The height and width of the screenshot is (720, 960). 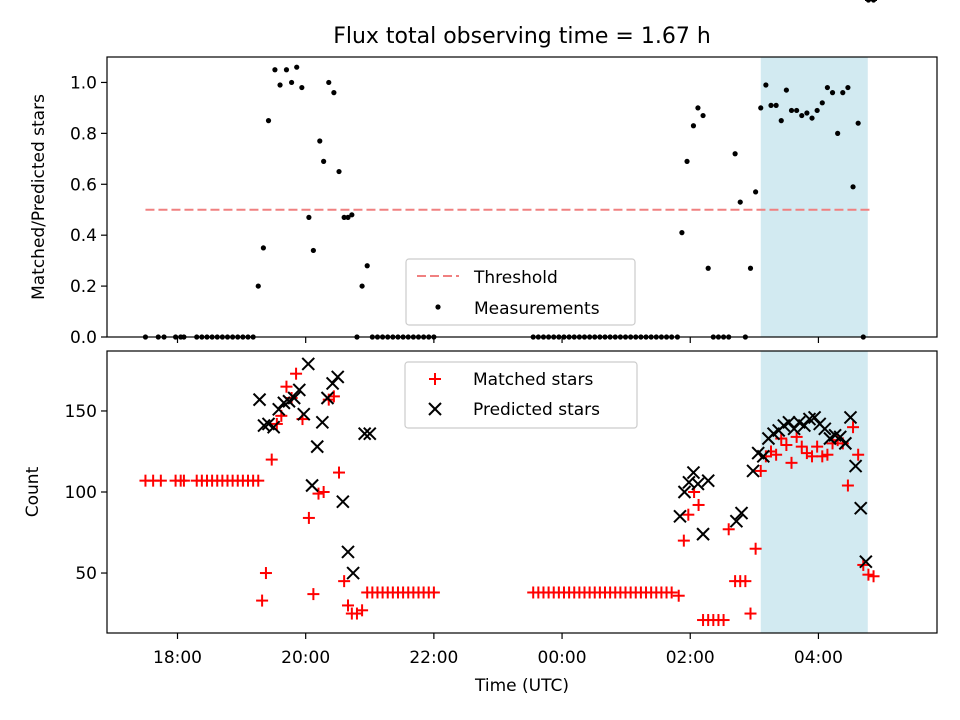 I want to click on top-y-tick-label: 0.6, so click(x=83, y=185).